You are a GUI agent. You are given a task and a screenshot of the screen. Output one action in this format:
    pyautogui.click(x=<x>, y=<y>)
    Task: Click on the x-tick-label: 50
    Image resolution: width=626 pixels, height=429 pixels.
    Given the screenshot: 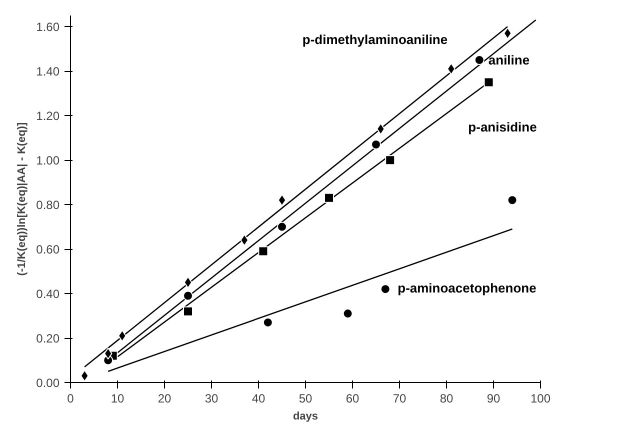 What is the action you would take?
    pyautogui.click(x=305, y=399)
    